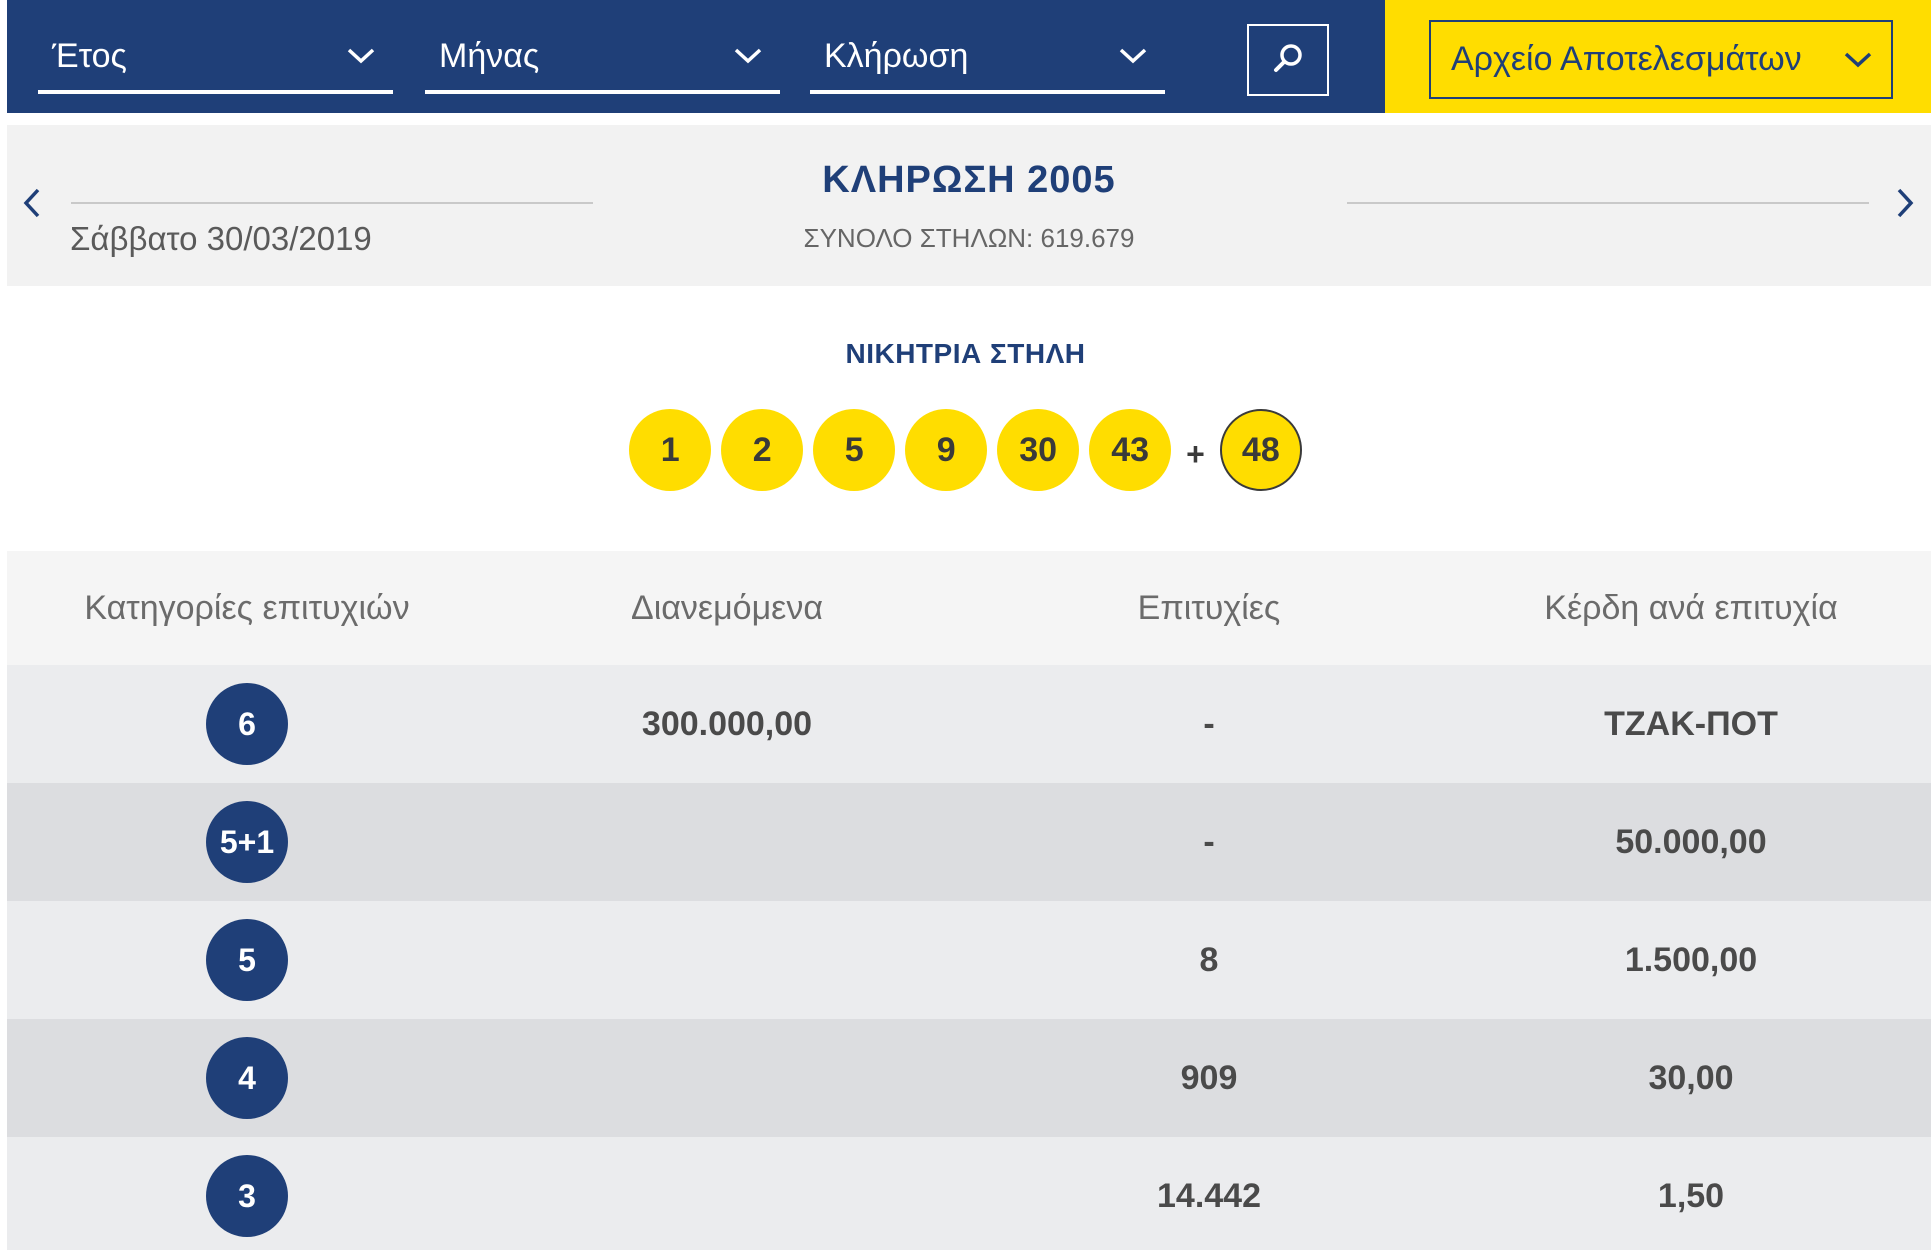 The height and width of the screenshot is (1250, 1931). Describe the element at coordinates (247, 960) in the screenshot. I see `category-badge: 5` at that location.